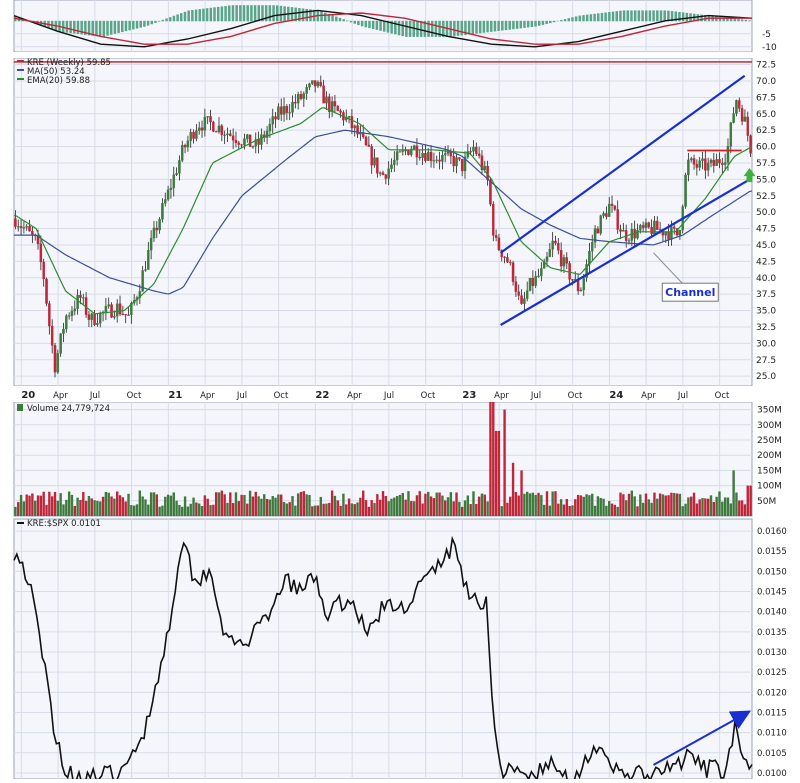  I want to click on tick-label: 45.0, so click(766, 246).